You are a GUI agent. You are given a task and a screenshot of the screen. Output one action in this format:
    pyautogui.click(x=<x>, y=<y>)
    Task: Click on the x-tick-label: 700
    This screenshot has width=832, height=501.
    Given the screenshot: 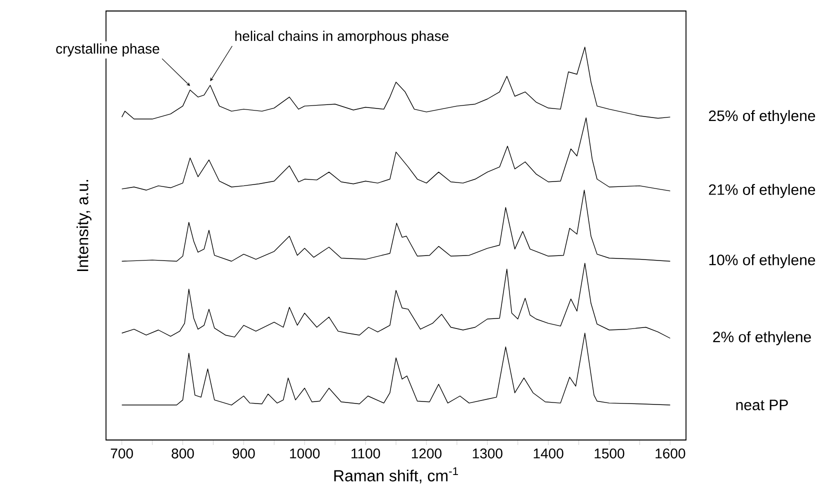 What is the action you would take?
    pyautogui.click(x=121, y=453)
    